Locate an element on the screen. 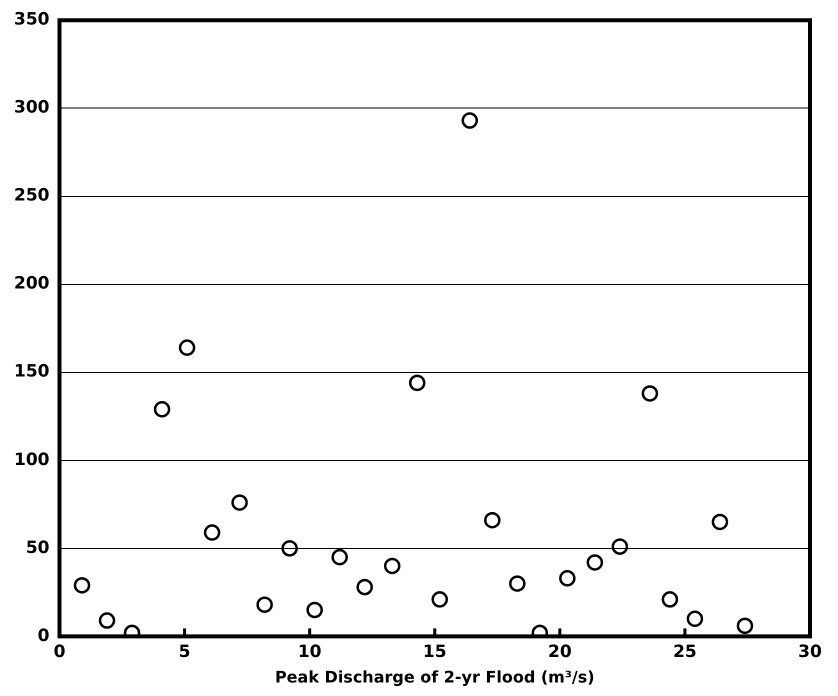 Image resolution: width=838 pixels, height=696 pixels. x-tick-label: 25 is located at coordinates (685, 652).